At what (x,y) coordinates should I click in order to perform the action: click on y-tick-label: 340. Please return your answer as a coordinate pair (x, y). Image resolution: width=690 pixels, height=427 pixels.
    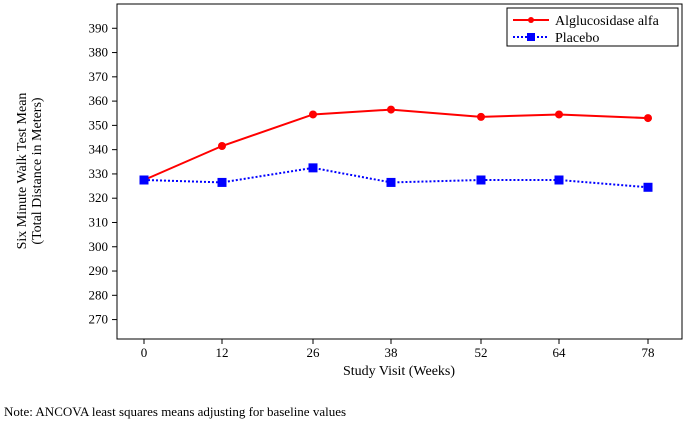
    Looking at the image, I should click on (99, 149).